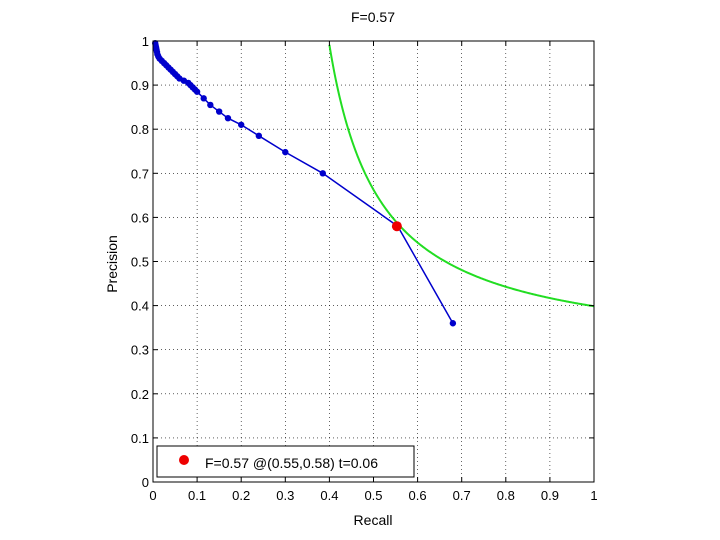 The height and width of the screenshot is (540, 720). I want to click on x-tick-label: 0.9, so click(550, 495).